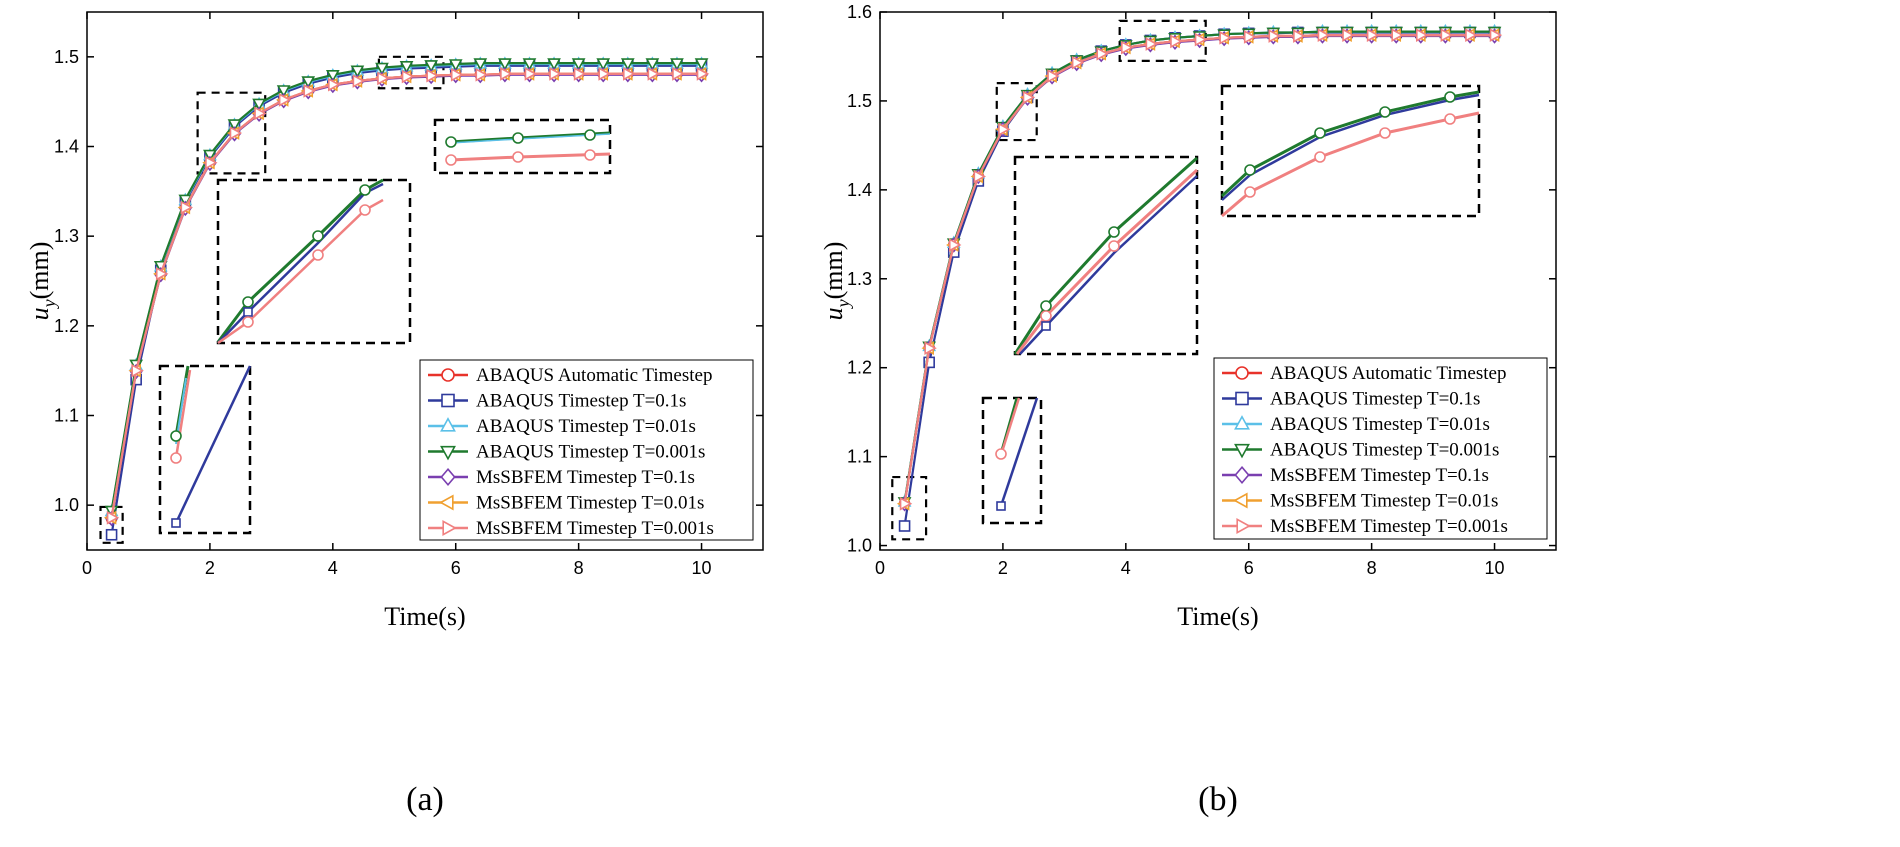  Describe the element at coordinates (42, 281) in the screenshot. I see `y-axis-title: uy(mm)` at that location.